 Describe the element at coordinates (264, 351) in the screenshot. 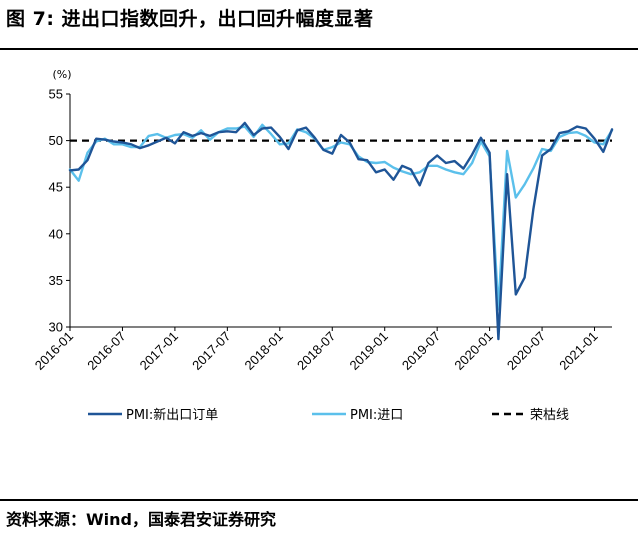

I see `x-tick-label: 2018-01` at that location.